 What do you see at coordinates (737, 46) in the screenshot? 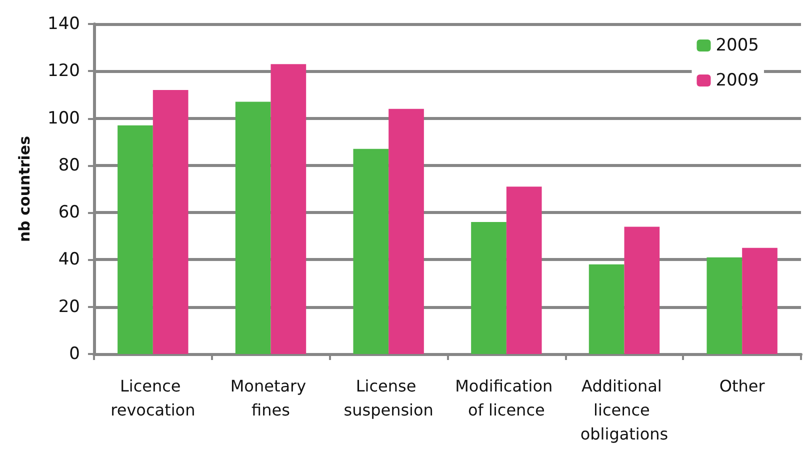
I see `legend-label: 2005` at bounding box center [737, 46].